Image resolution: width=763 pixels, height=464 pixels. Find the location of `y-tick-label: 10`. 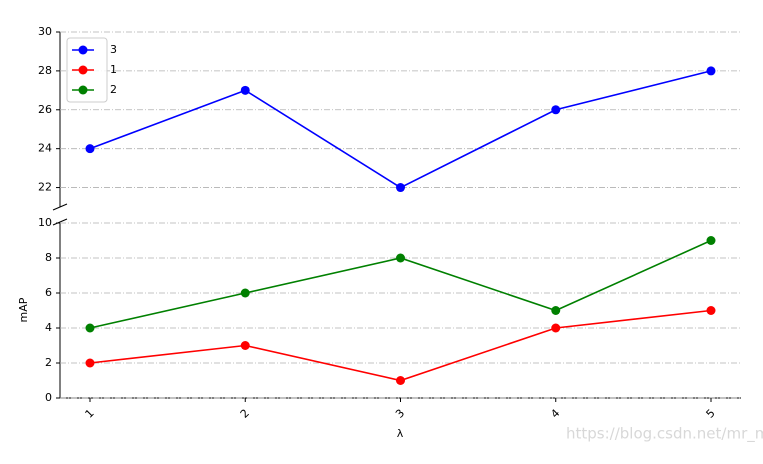

y-tick-label: 10 is located at coordinates (45, 222).